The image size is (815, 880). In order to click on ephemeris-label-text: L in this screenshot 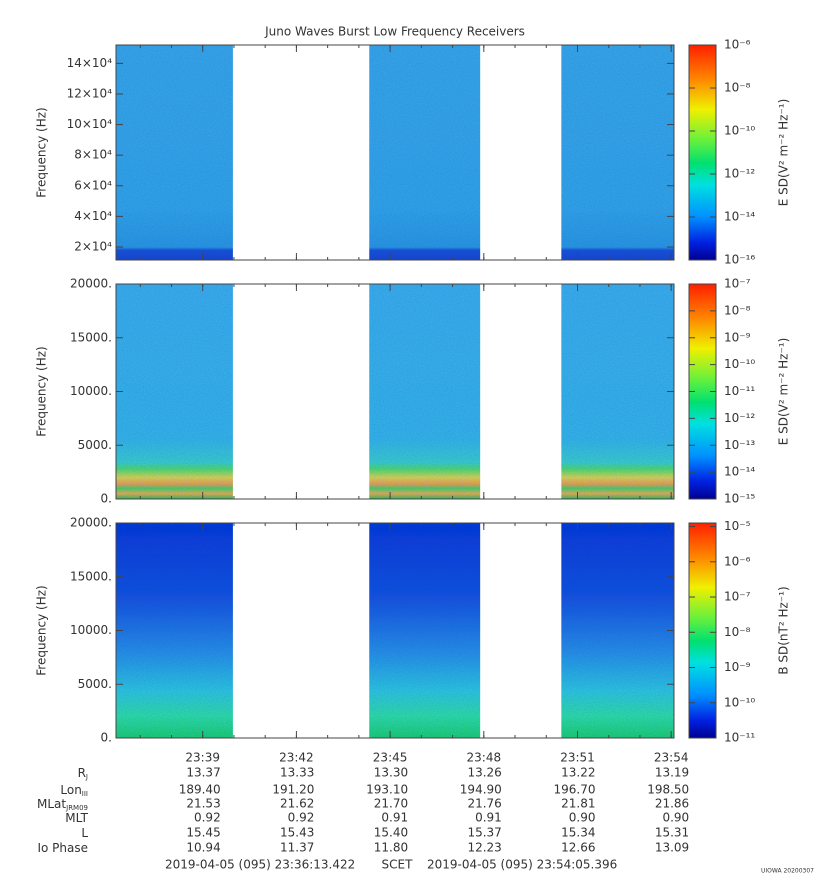, I will do `click(84, 833)`.